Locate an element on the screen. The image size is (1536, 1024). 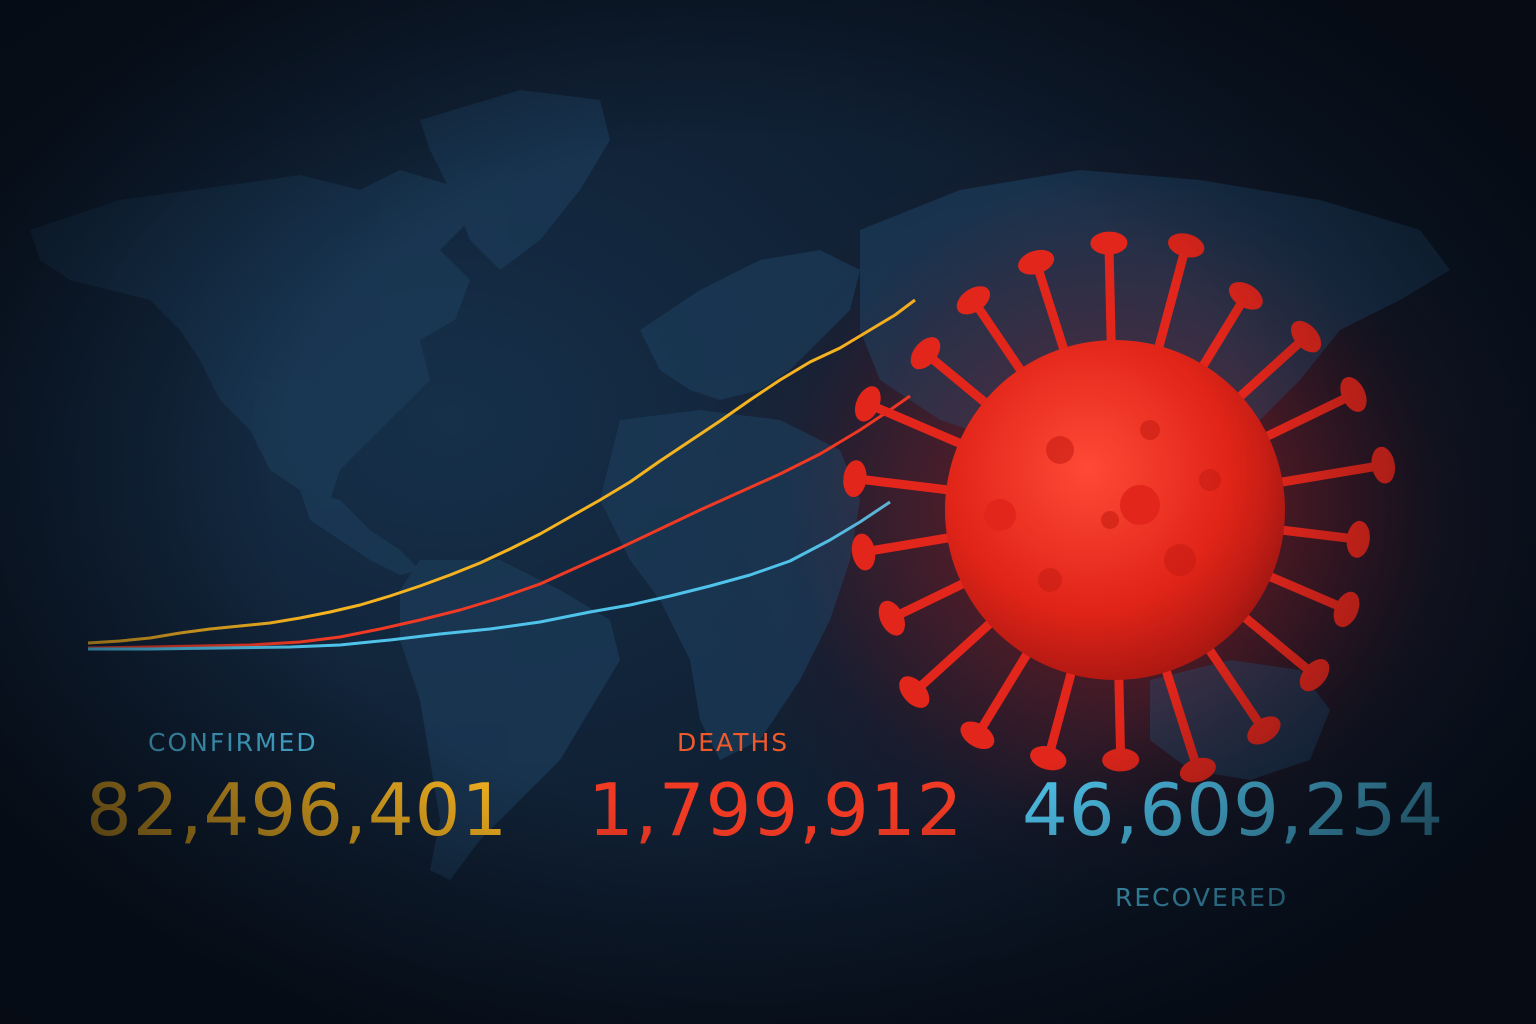
recovered-value: 46,609,254 is located at coordinates (1233, 810).